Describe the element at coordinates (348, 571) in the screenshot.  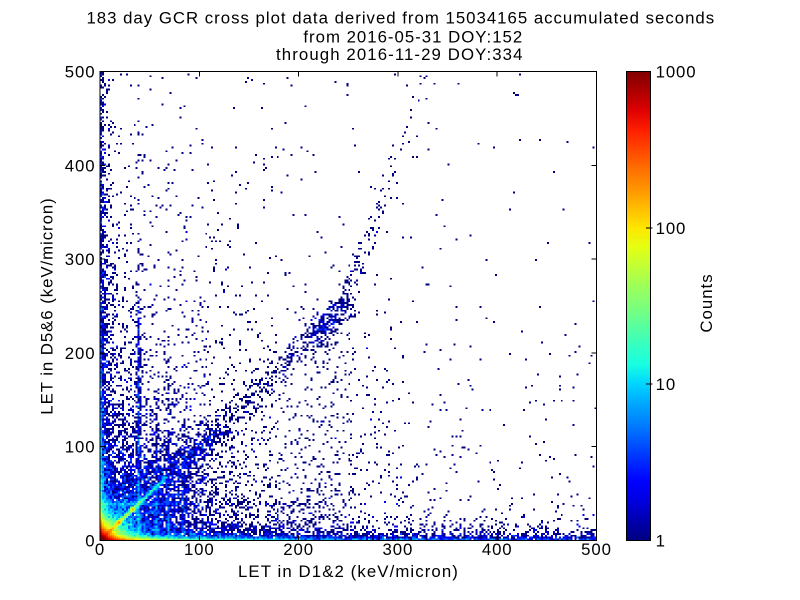
I see `svg-text: LET in D1&2 (keV/micron)` at that location.